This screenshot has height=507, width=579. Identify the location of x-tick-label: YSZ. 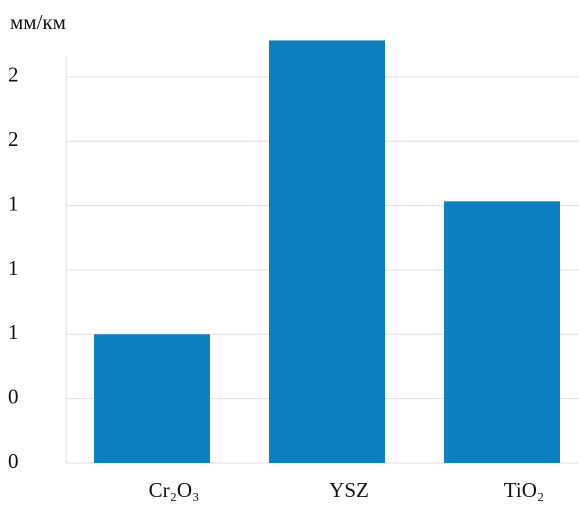
(349, 490).